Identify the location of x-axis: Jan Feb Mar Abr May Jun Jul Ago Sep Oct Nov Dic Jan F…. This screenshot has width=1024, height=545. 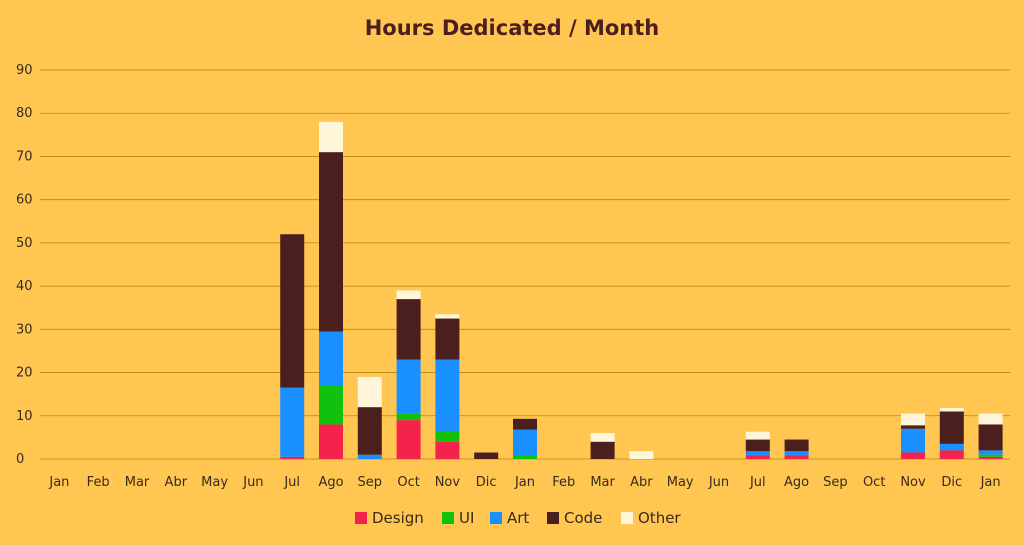
(524, 482).